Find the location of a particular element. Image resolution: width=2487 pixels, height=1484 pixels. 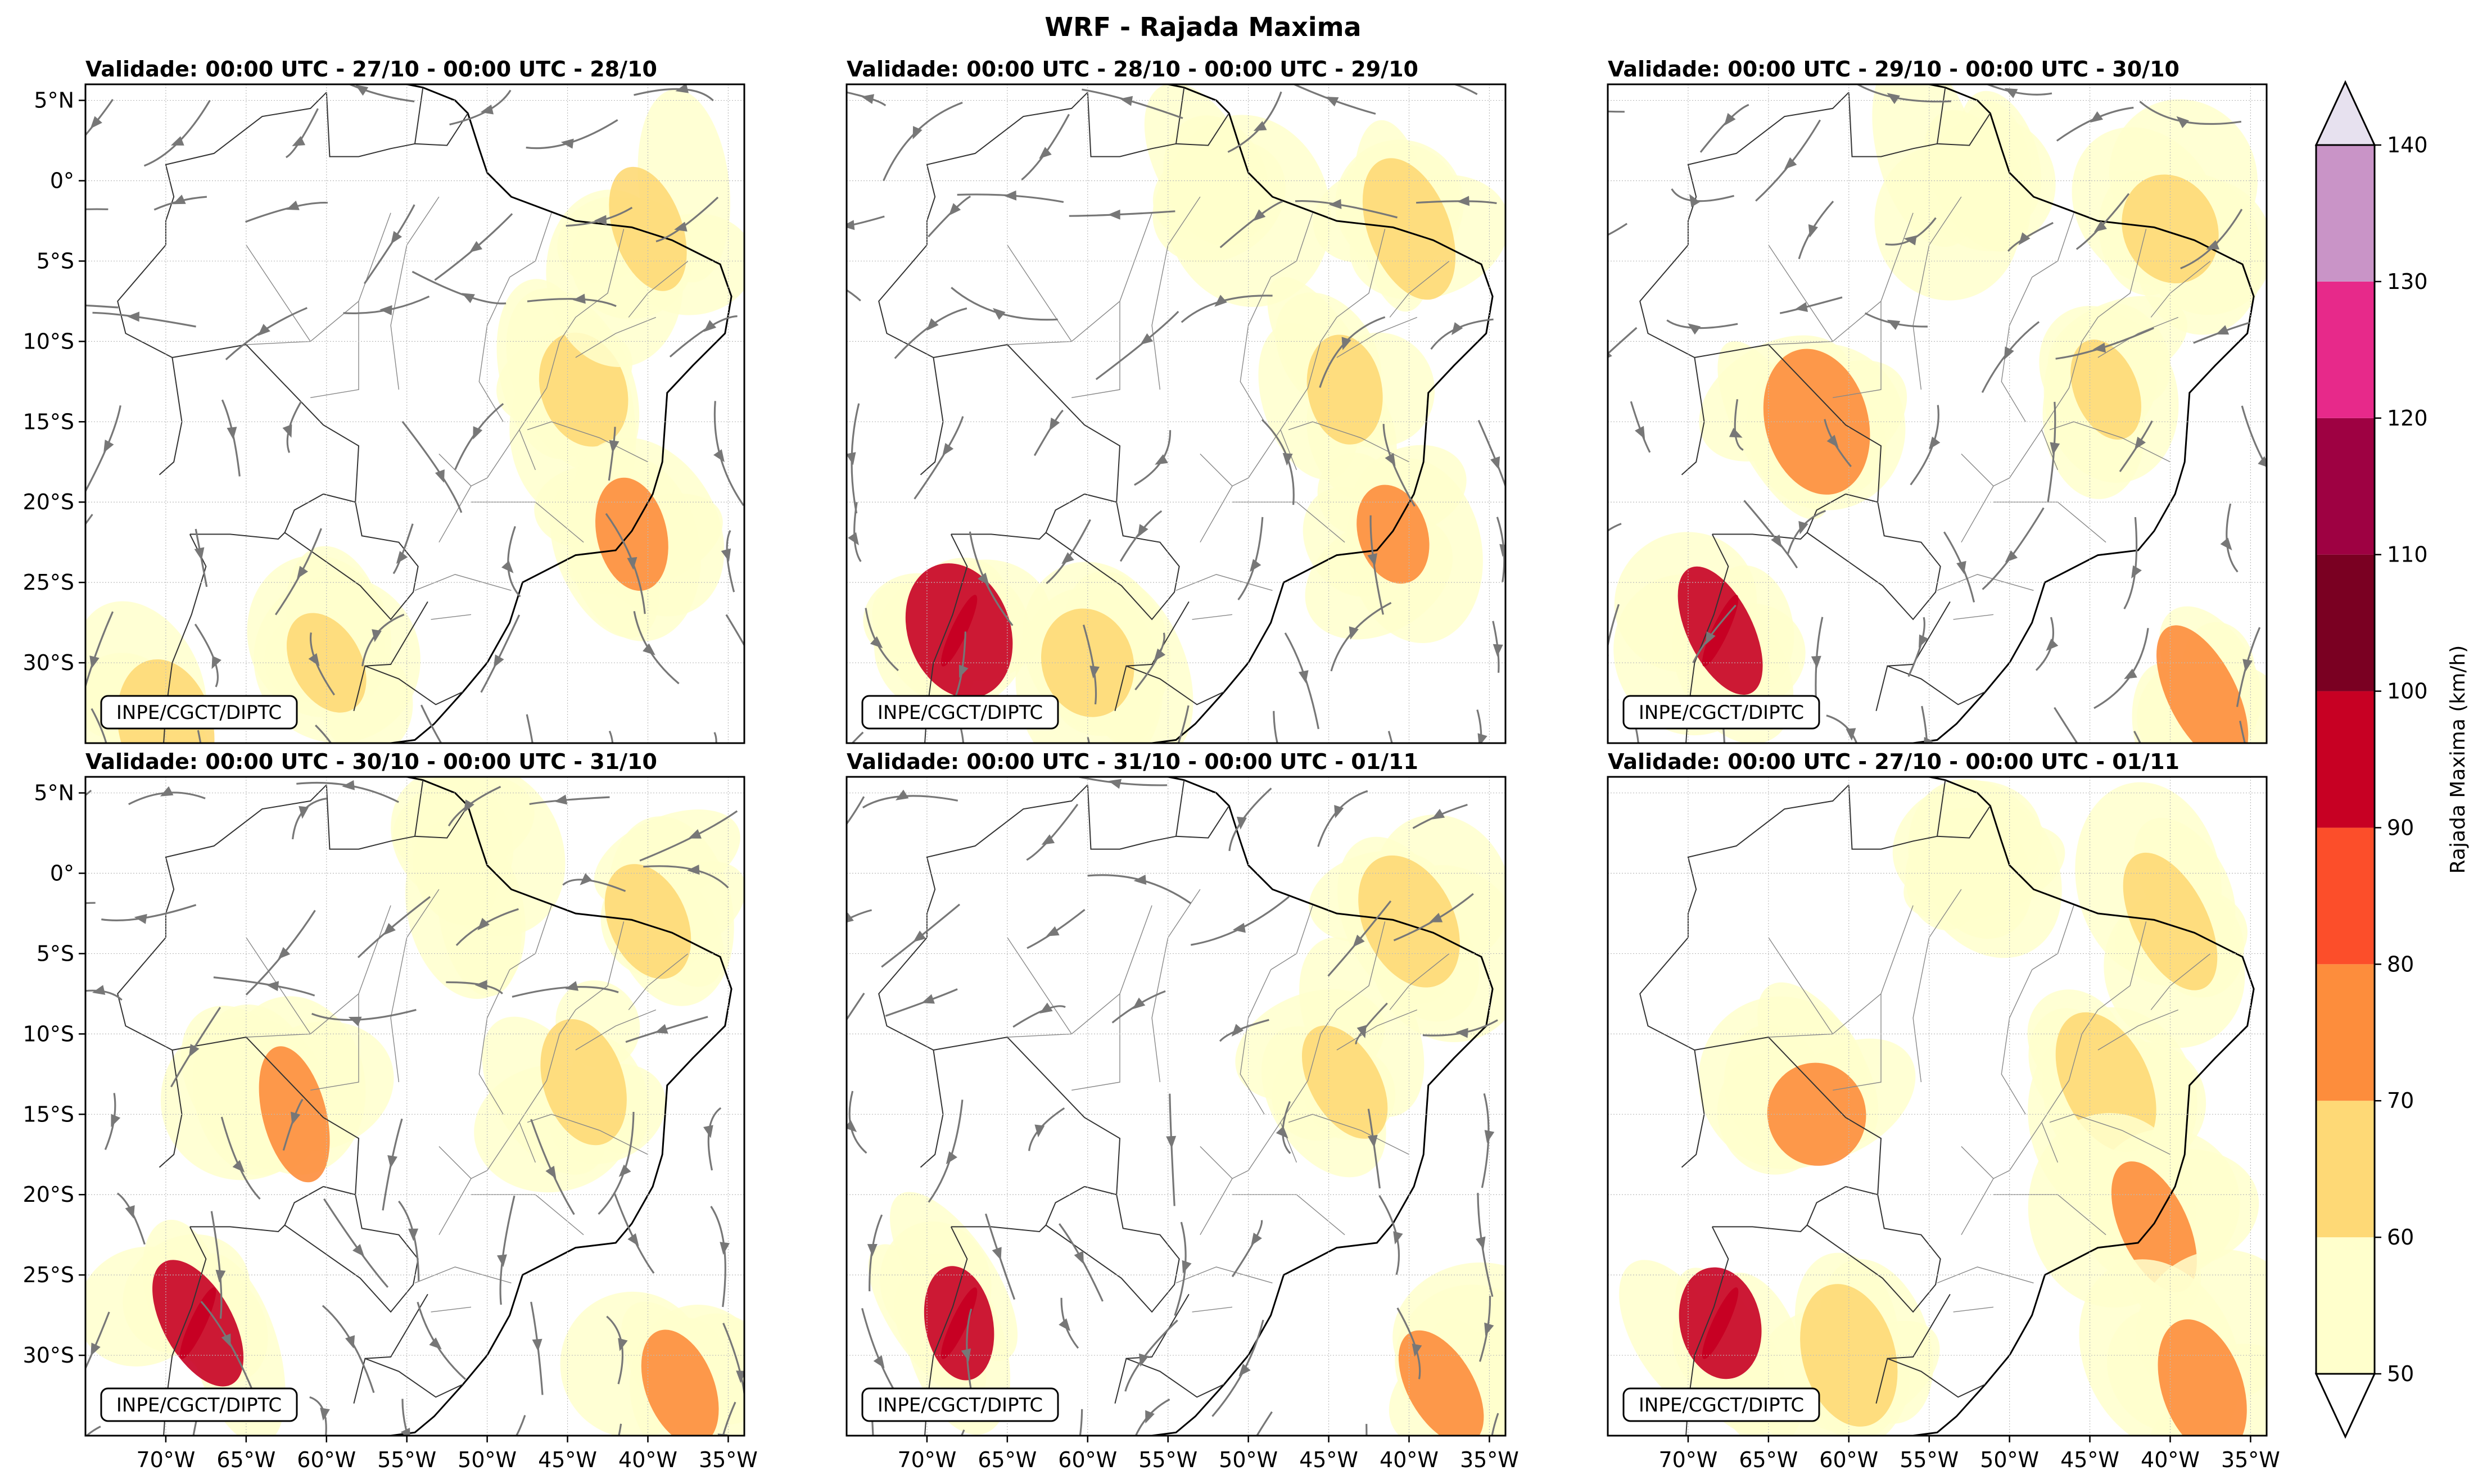

lon-tick-label: 65°W is located at coordinates (245, 1459).